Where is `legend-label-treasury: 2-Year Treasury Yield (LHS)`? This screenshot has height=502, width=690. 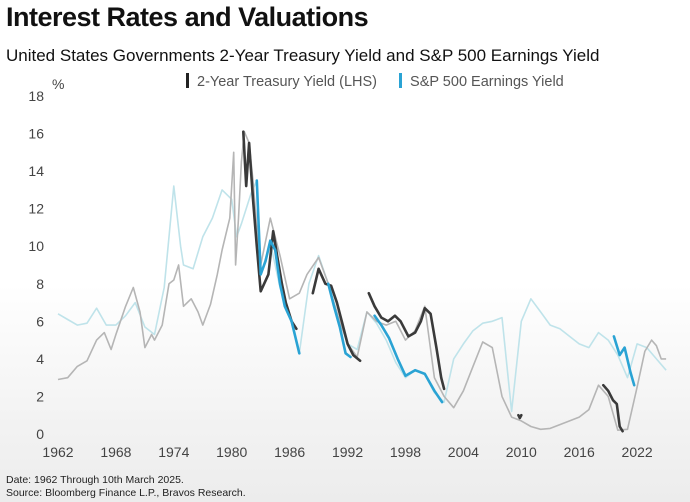
legend-label-treasury: 2-Year Treasury Yield (LHS) is located at coordinates (287, 82).